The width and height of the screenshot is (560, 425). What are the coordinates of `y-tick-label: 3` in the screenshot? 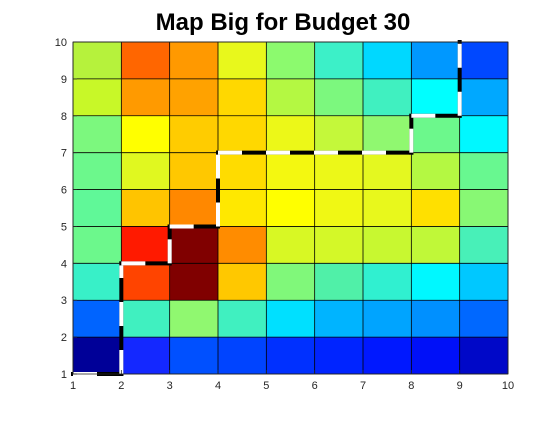 It's located at (64, 301).